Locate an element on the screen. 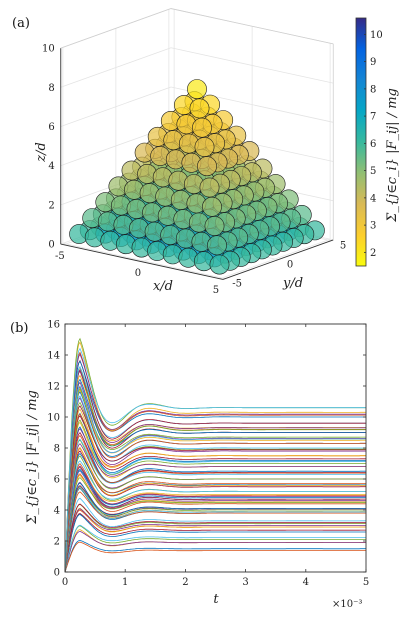  panel-b-y-tick: 12 is located at coordinates (53, 387).